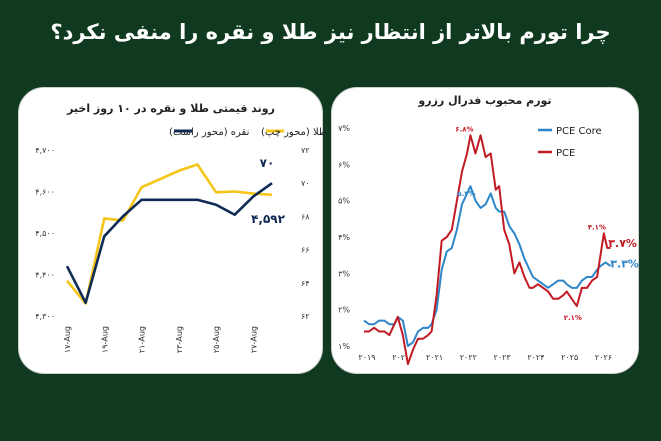  What do you see at coordinates (170, 108) in the screenshot?
I see `chart-title: روند قیمتی طلا و نقره در ۱۰ روز اخیر` at bounding box center [170, 108].